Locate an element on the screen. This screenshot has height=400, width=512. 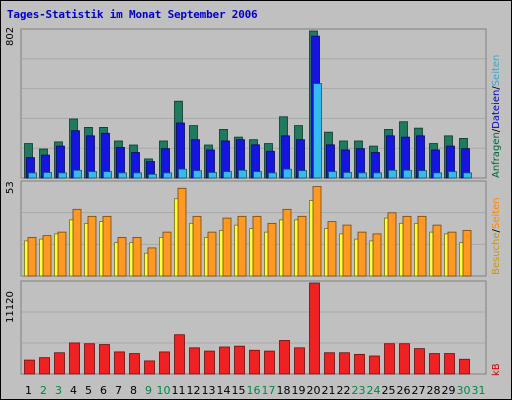
x-tick-label-day-14: 14 is located at coordinates (224, 390).